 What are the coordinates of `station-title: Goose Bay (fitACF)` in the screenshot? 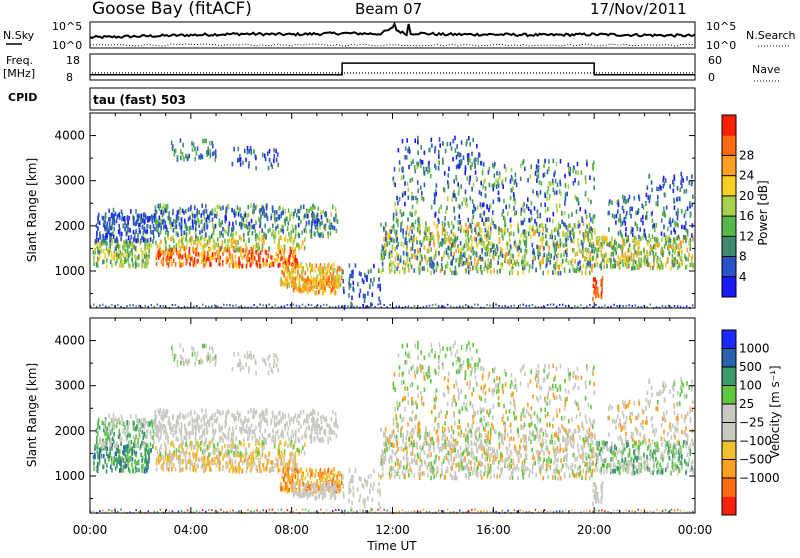 It's located at (172, 9).